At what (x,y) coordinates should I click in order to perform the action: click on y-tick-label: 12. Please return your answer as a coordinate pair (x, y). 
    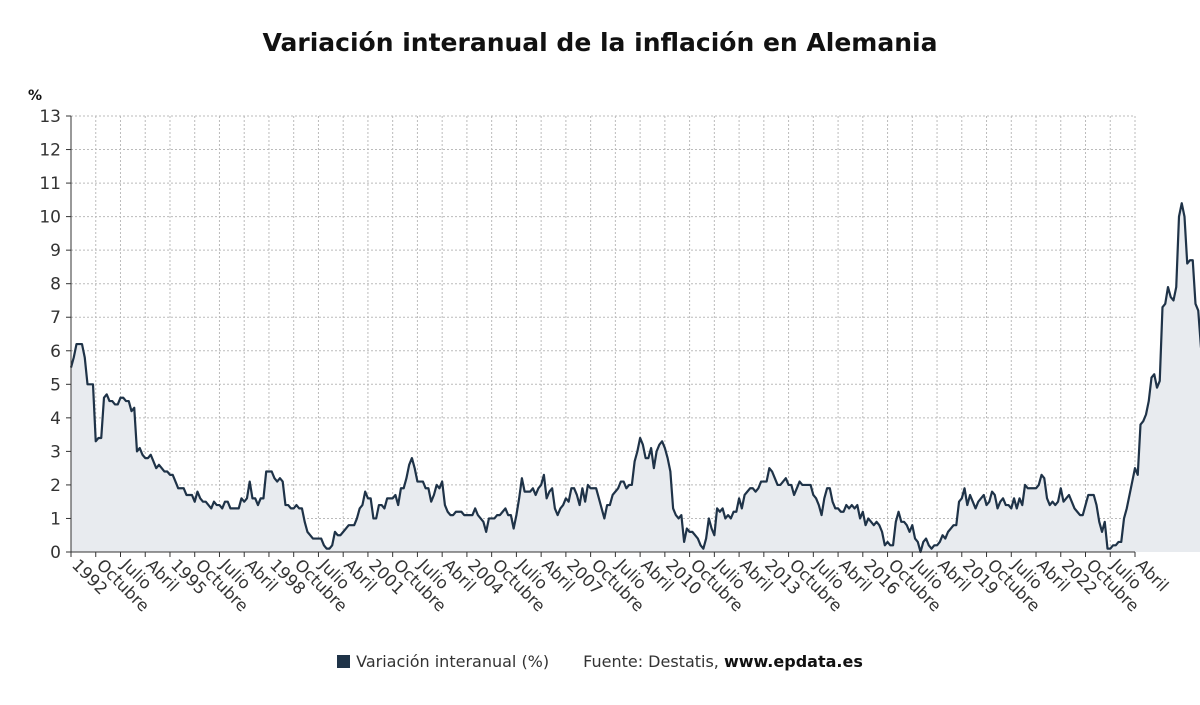
    Looking at the image, I should click on (50, 151).